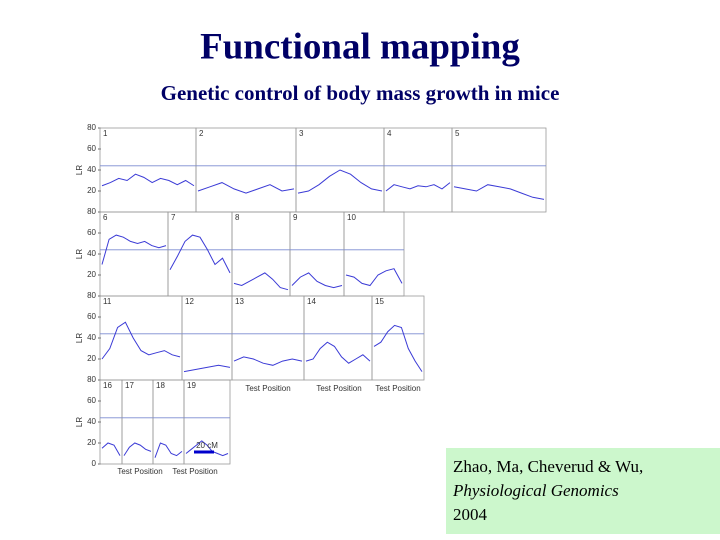 The height and width of the screenshot is (540, 720). I want to click on citation-journal: Physiological Genomics, so click(535, 490).